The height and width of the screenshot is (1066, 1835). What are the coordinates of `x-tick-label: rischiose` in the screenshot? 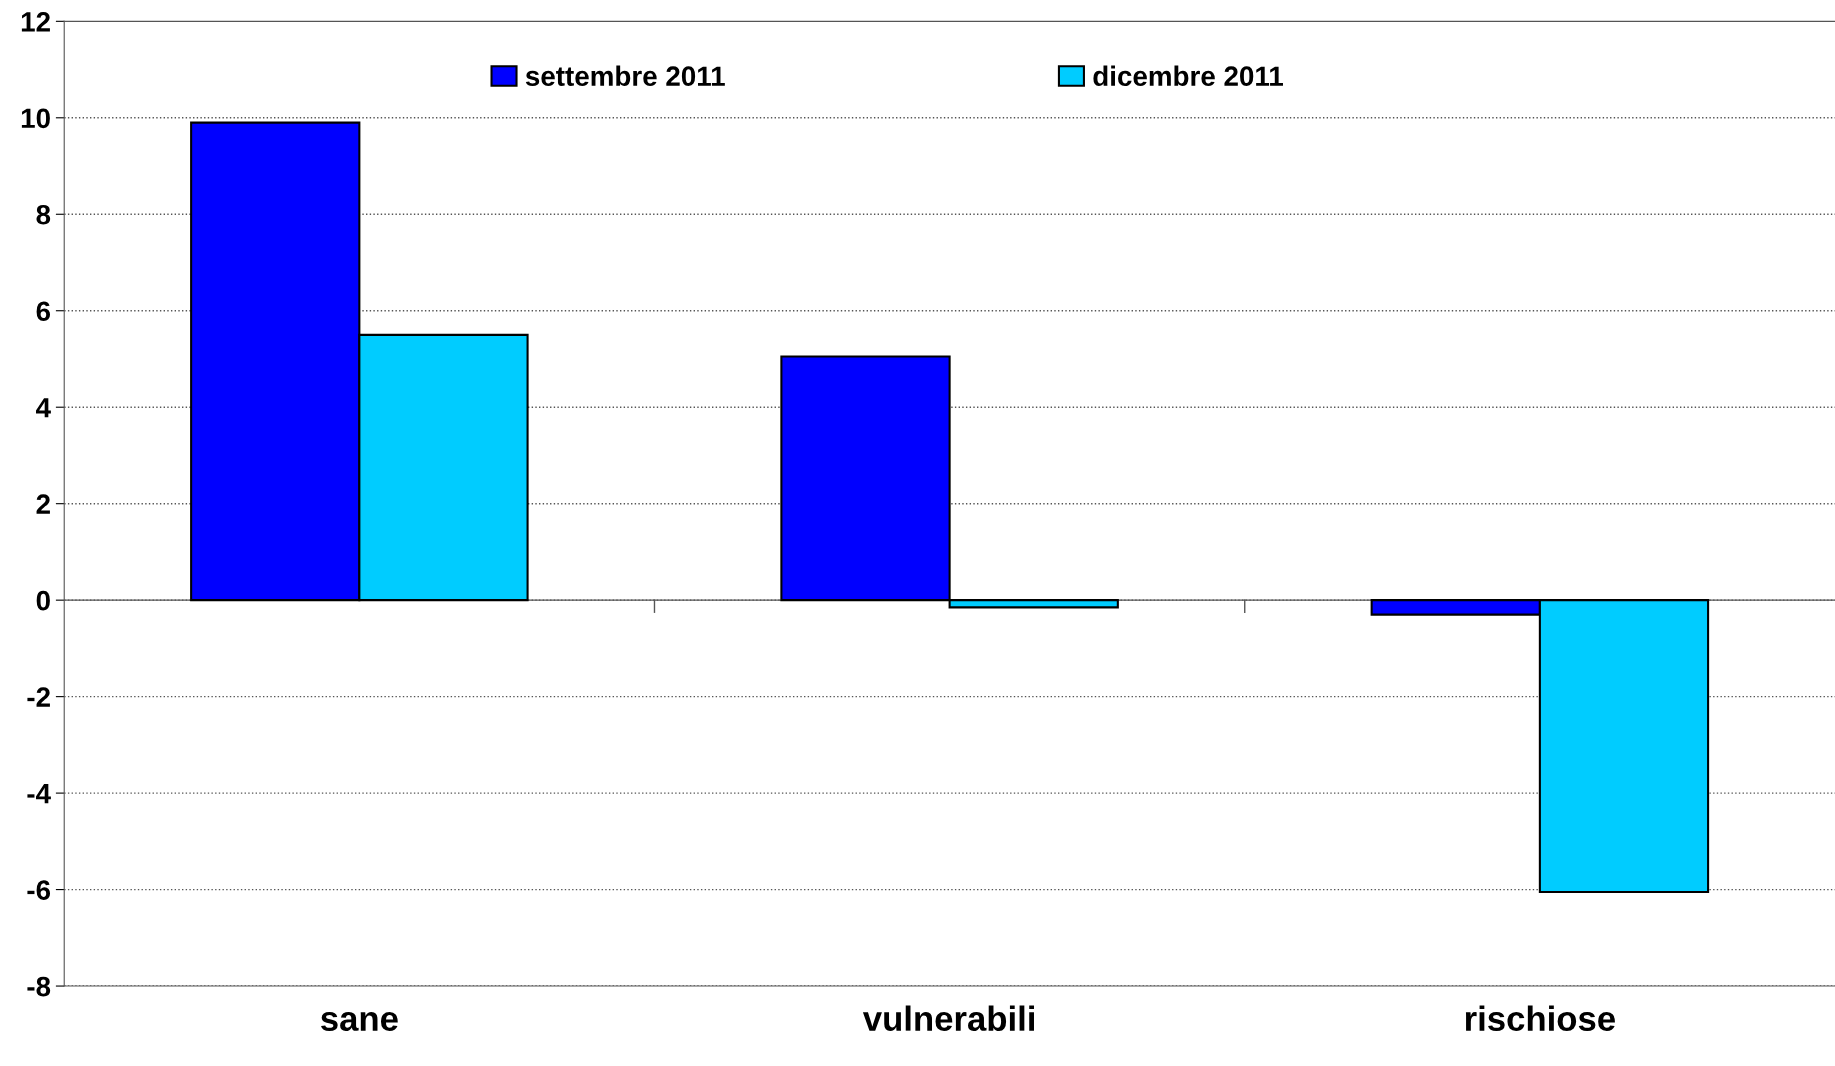 It's located at (1540, 1018).